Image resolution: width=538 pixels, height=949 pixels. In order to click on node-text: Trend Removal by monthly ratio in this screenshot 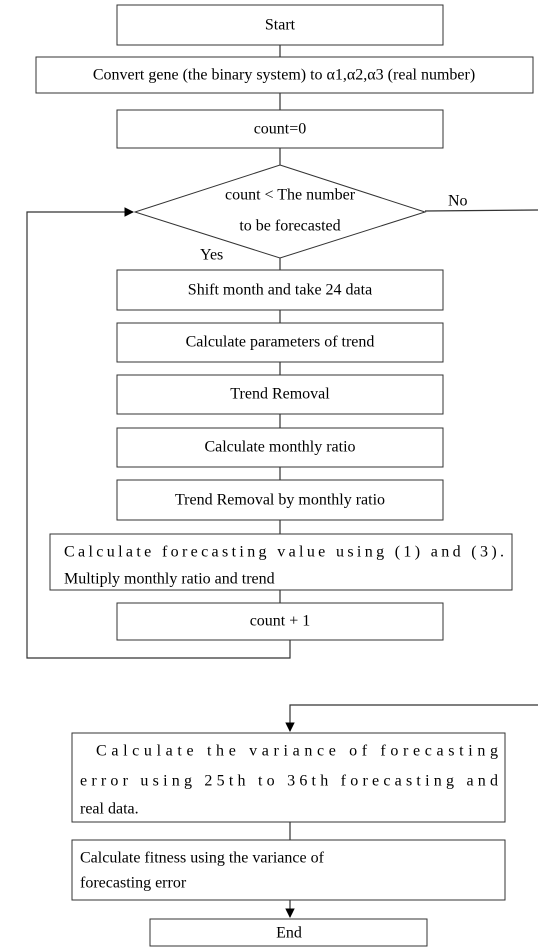, I will do `click(280, 500)`.